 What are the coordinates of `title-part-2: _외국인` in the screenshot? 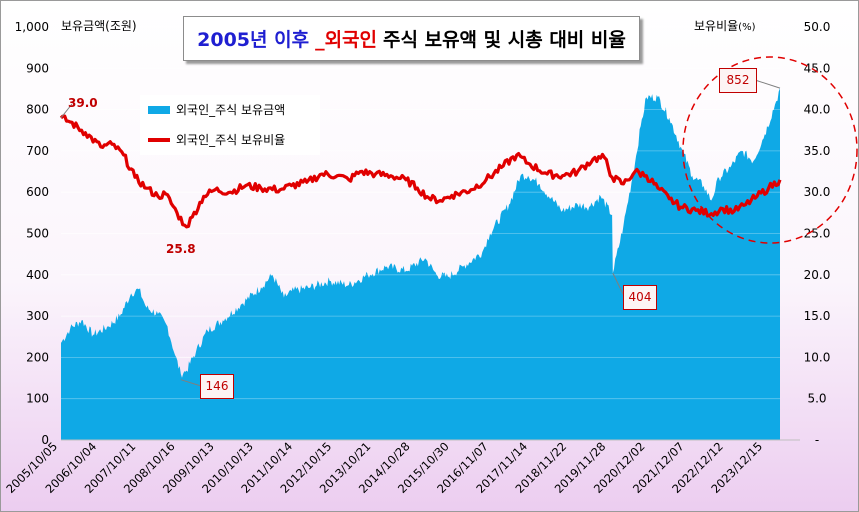 It's located at (346, 40).